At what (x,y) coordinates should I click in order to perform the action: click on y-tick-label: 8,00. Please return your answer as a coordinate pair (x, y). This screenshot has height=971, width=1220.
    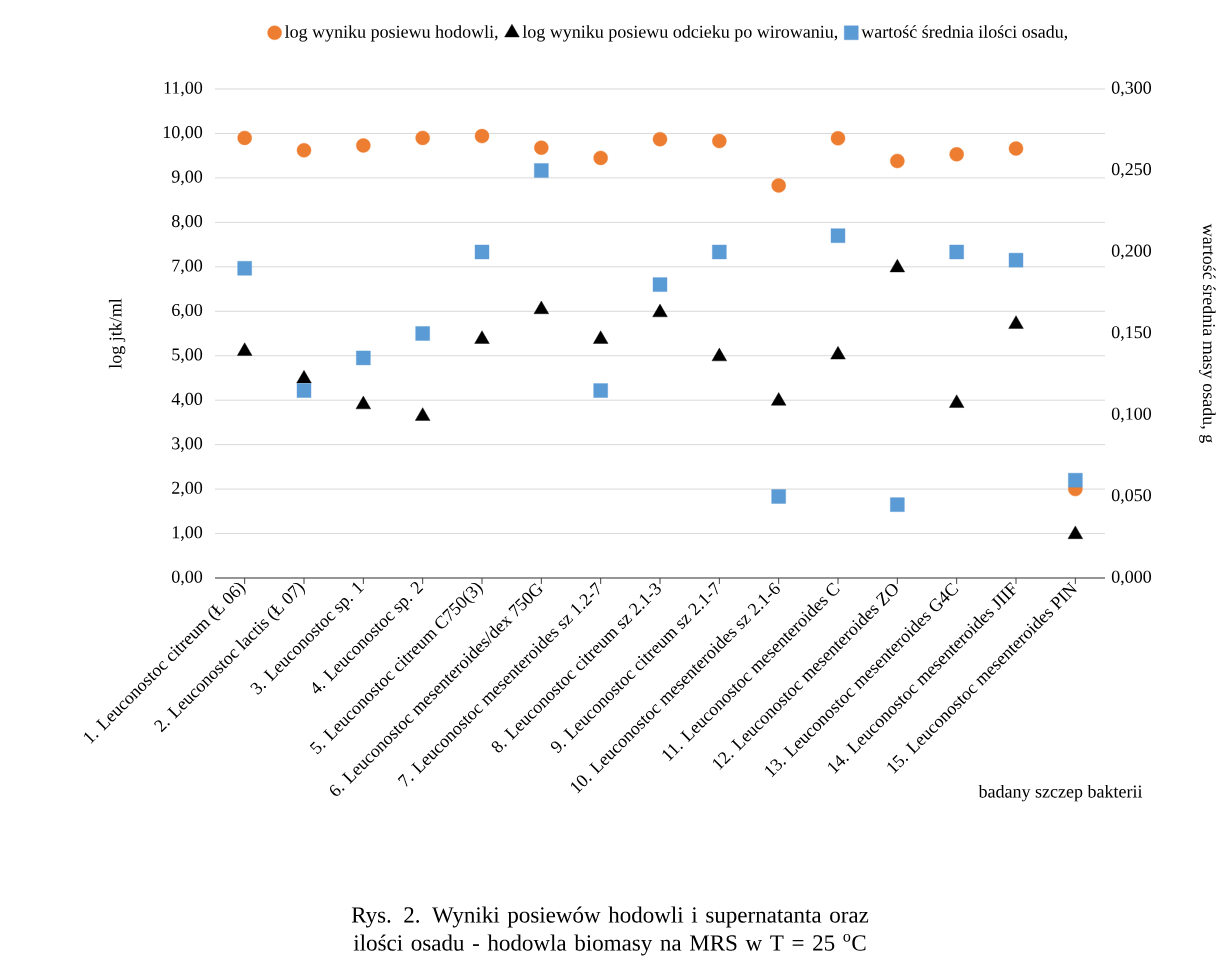
    Looking at the image, I should click on (187, 222).